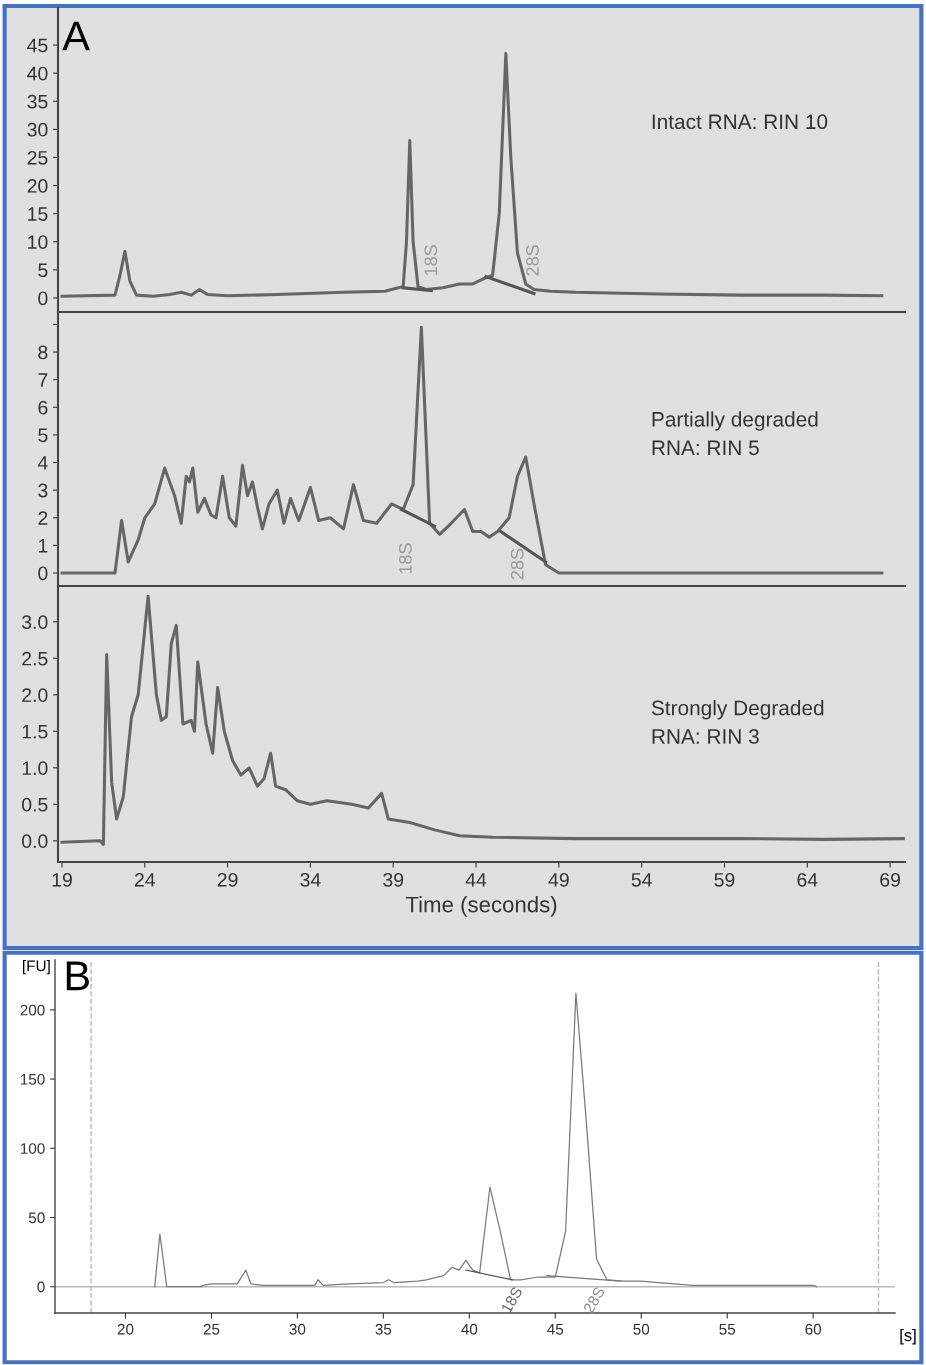 The width and height of the screenshot is (926, 1365). Describe the element at coordinates (32, 1079) in the screenshot. I see `y-tick-label: 150` at that location.